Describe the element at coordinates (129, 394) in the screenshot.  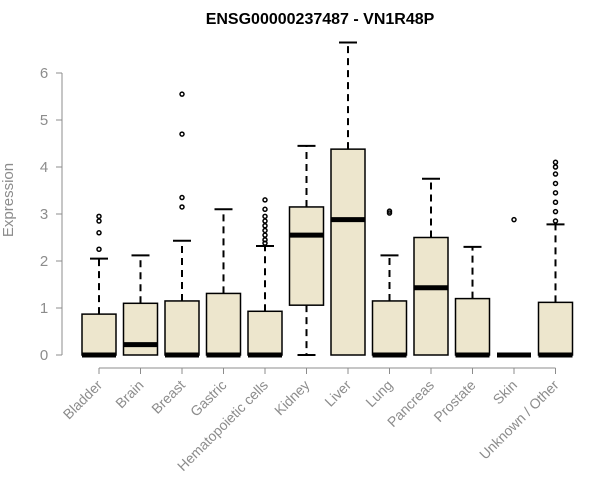
I see `x-tick-label: Brain` at that location.